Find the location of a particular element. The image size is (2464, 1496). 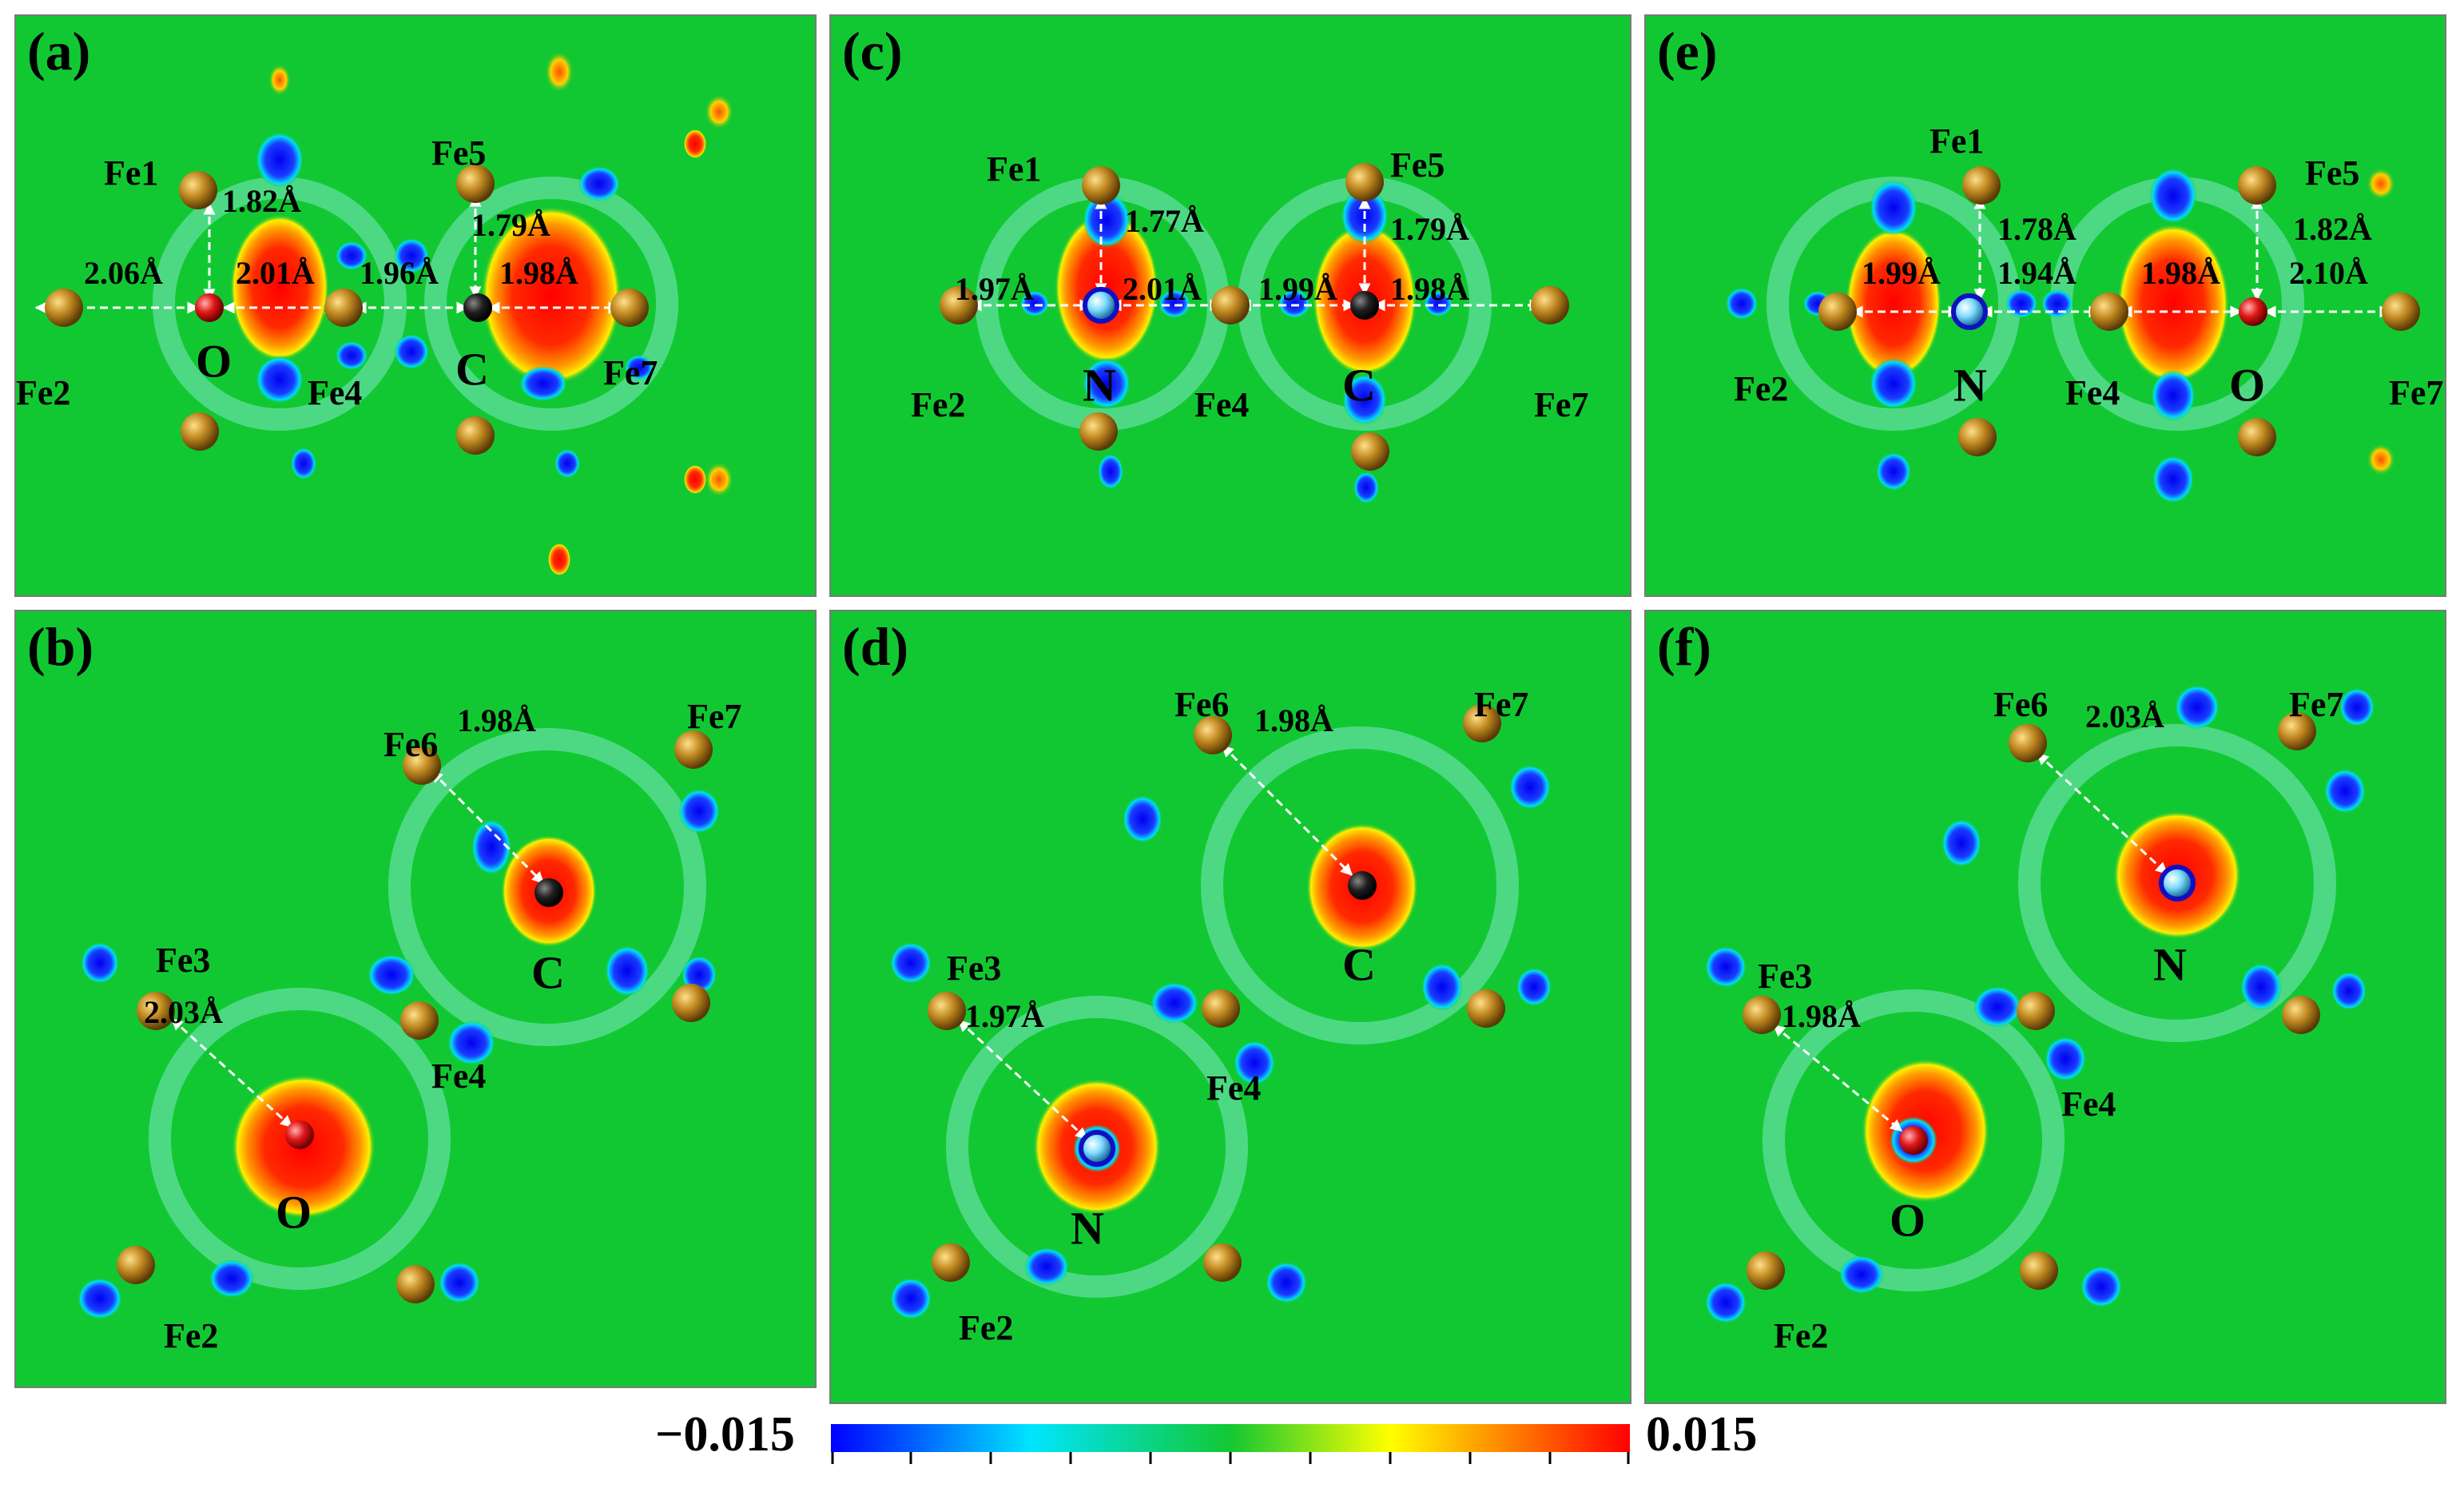

atom-label-fe2: Fe2 is located at coordinates (1761, 388).